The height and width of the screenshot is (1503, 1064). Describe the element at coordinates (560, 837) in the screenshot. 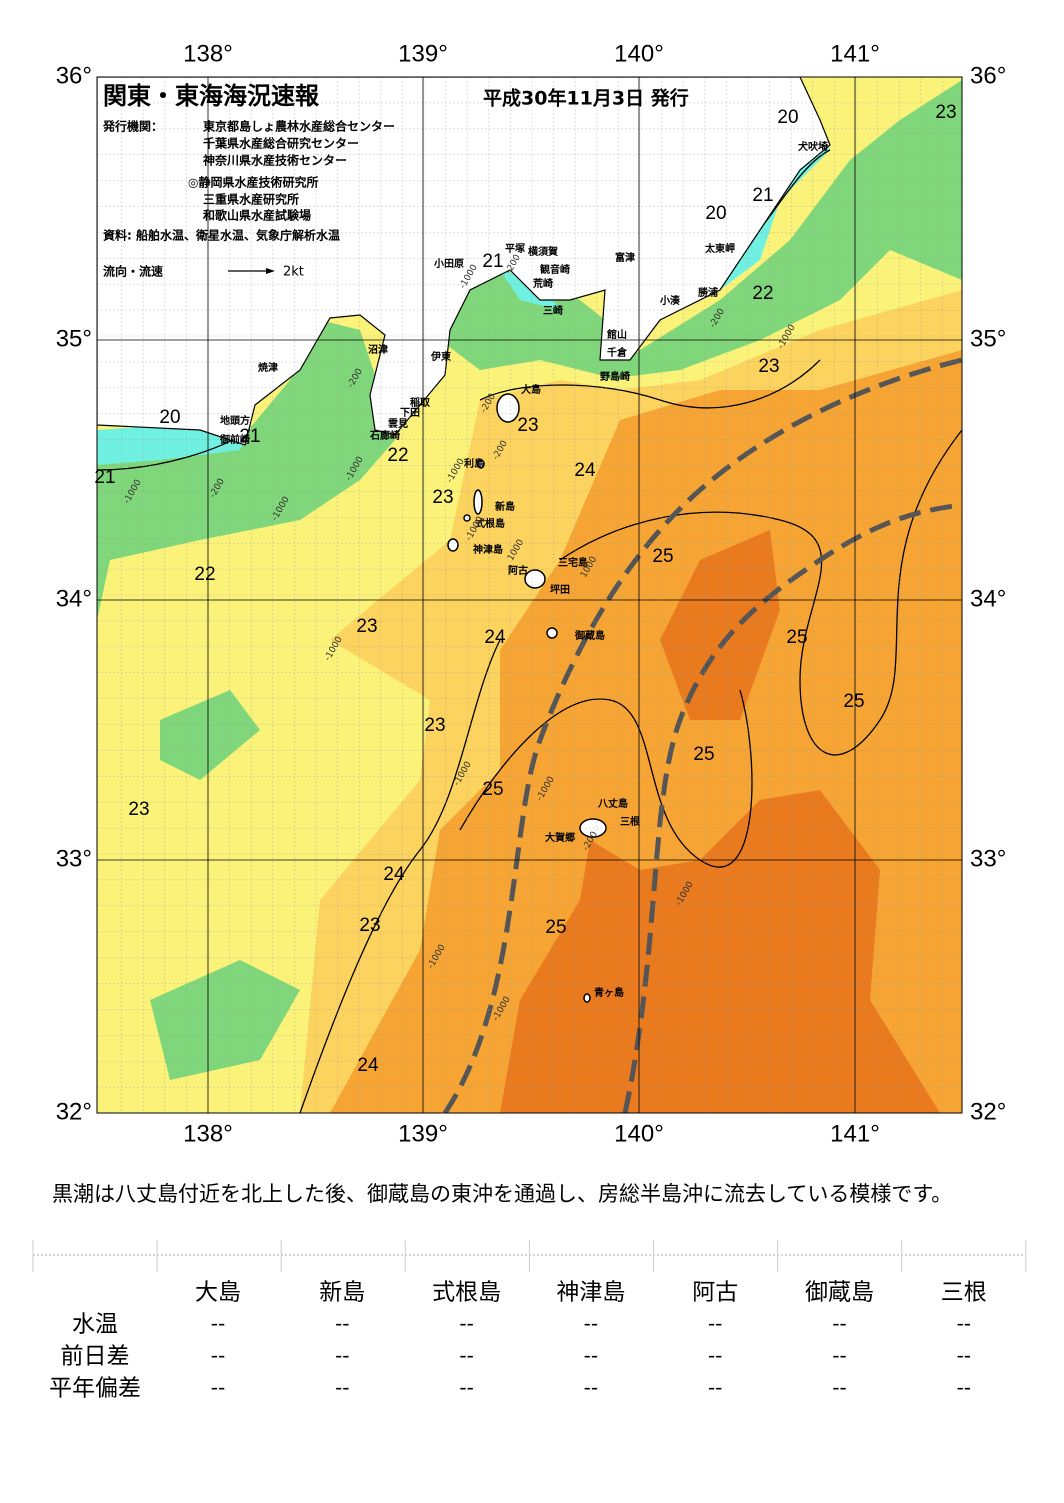

I see `place-name: 大賀郷` at that location.